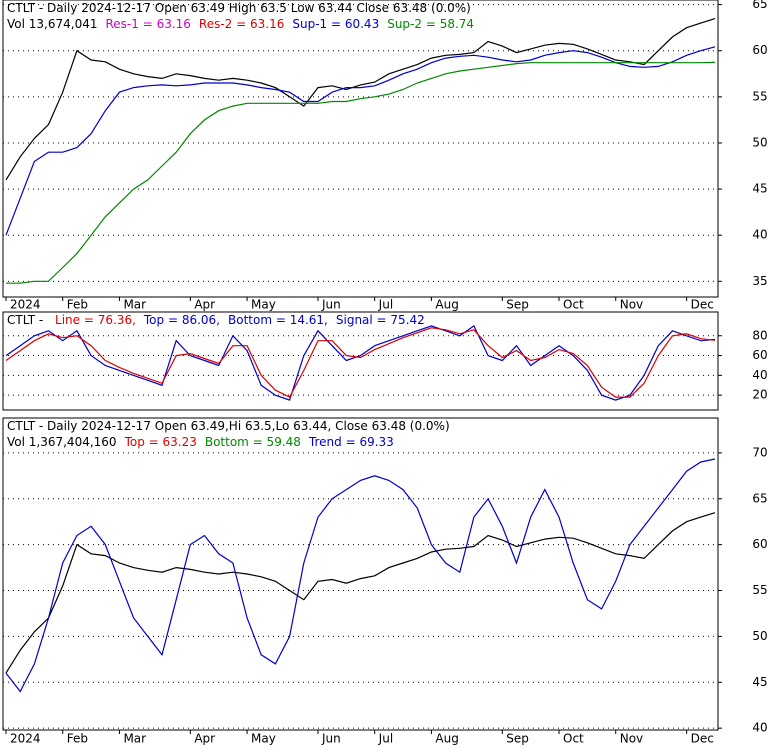 The image size is (780, 745). What do you see at coordinates (759, 281) in the screenshot?
I see `y-tick-label: 35` at bounding box center [759, 281].